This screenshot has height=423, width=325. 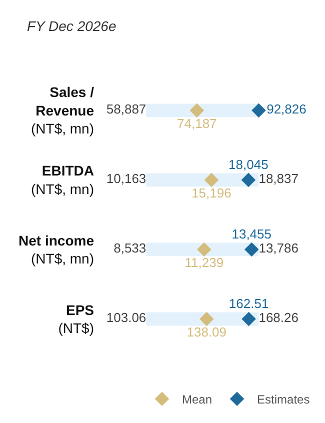 I want to click on category-label: EBITDA (NT$, mn), so click(x=62, y=179).